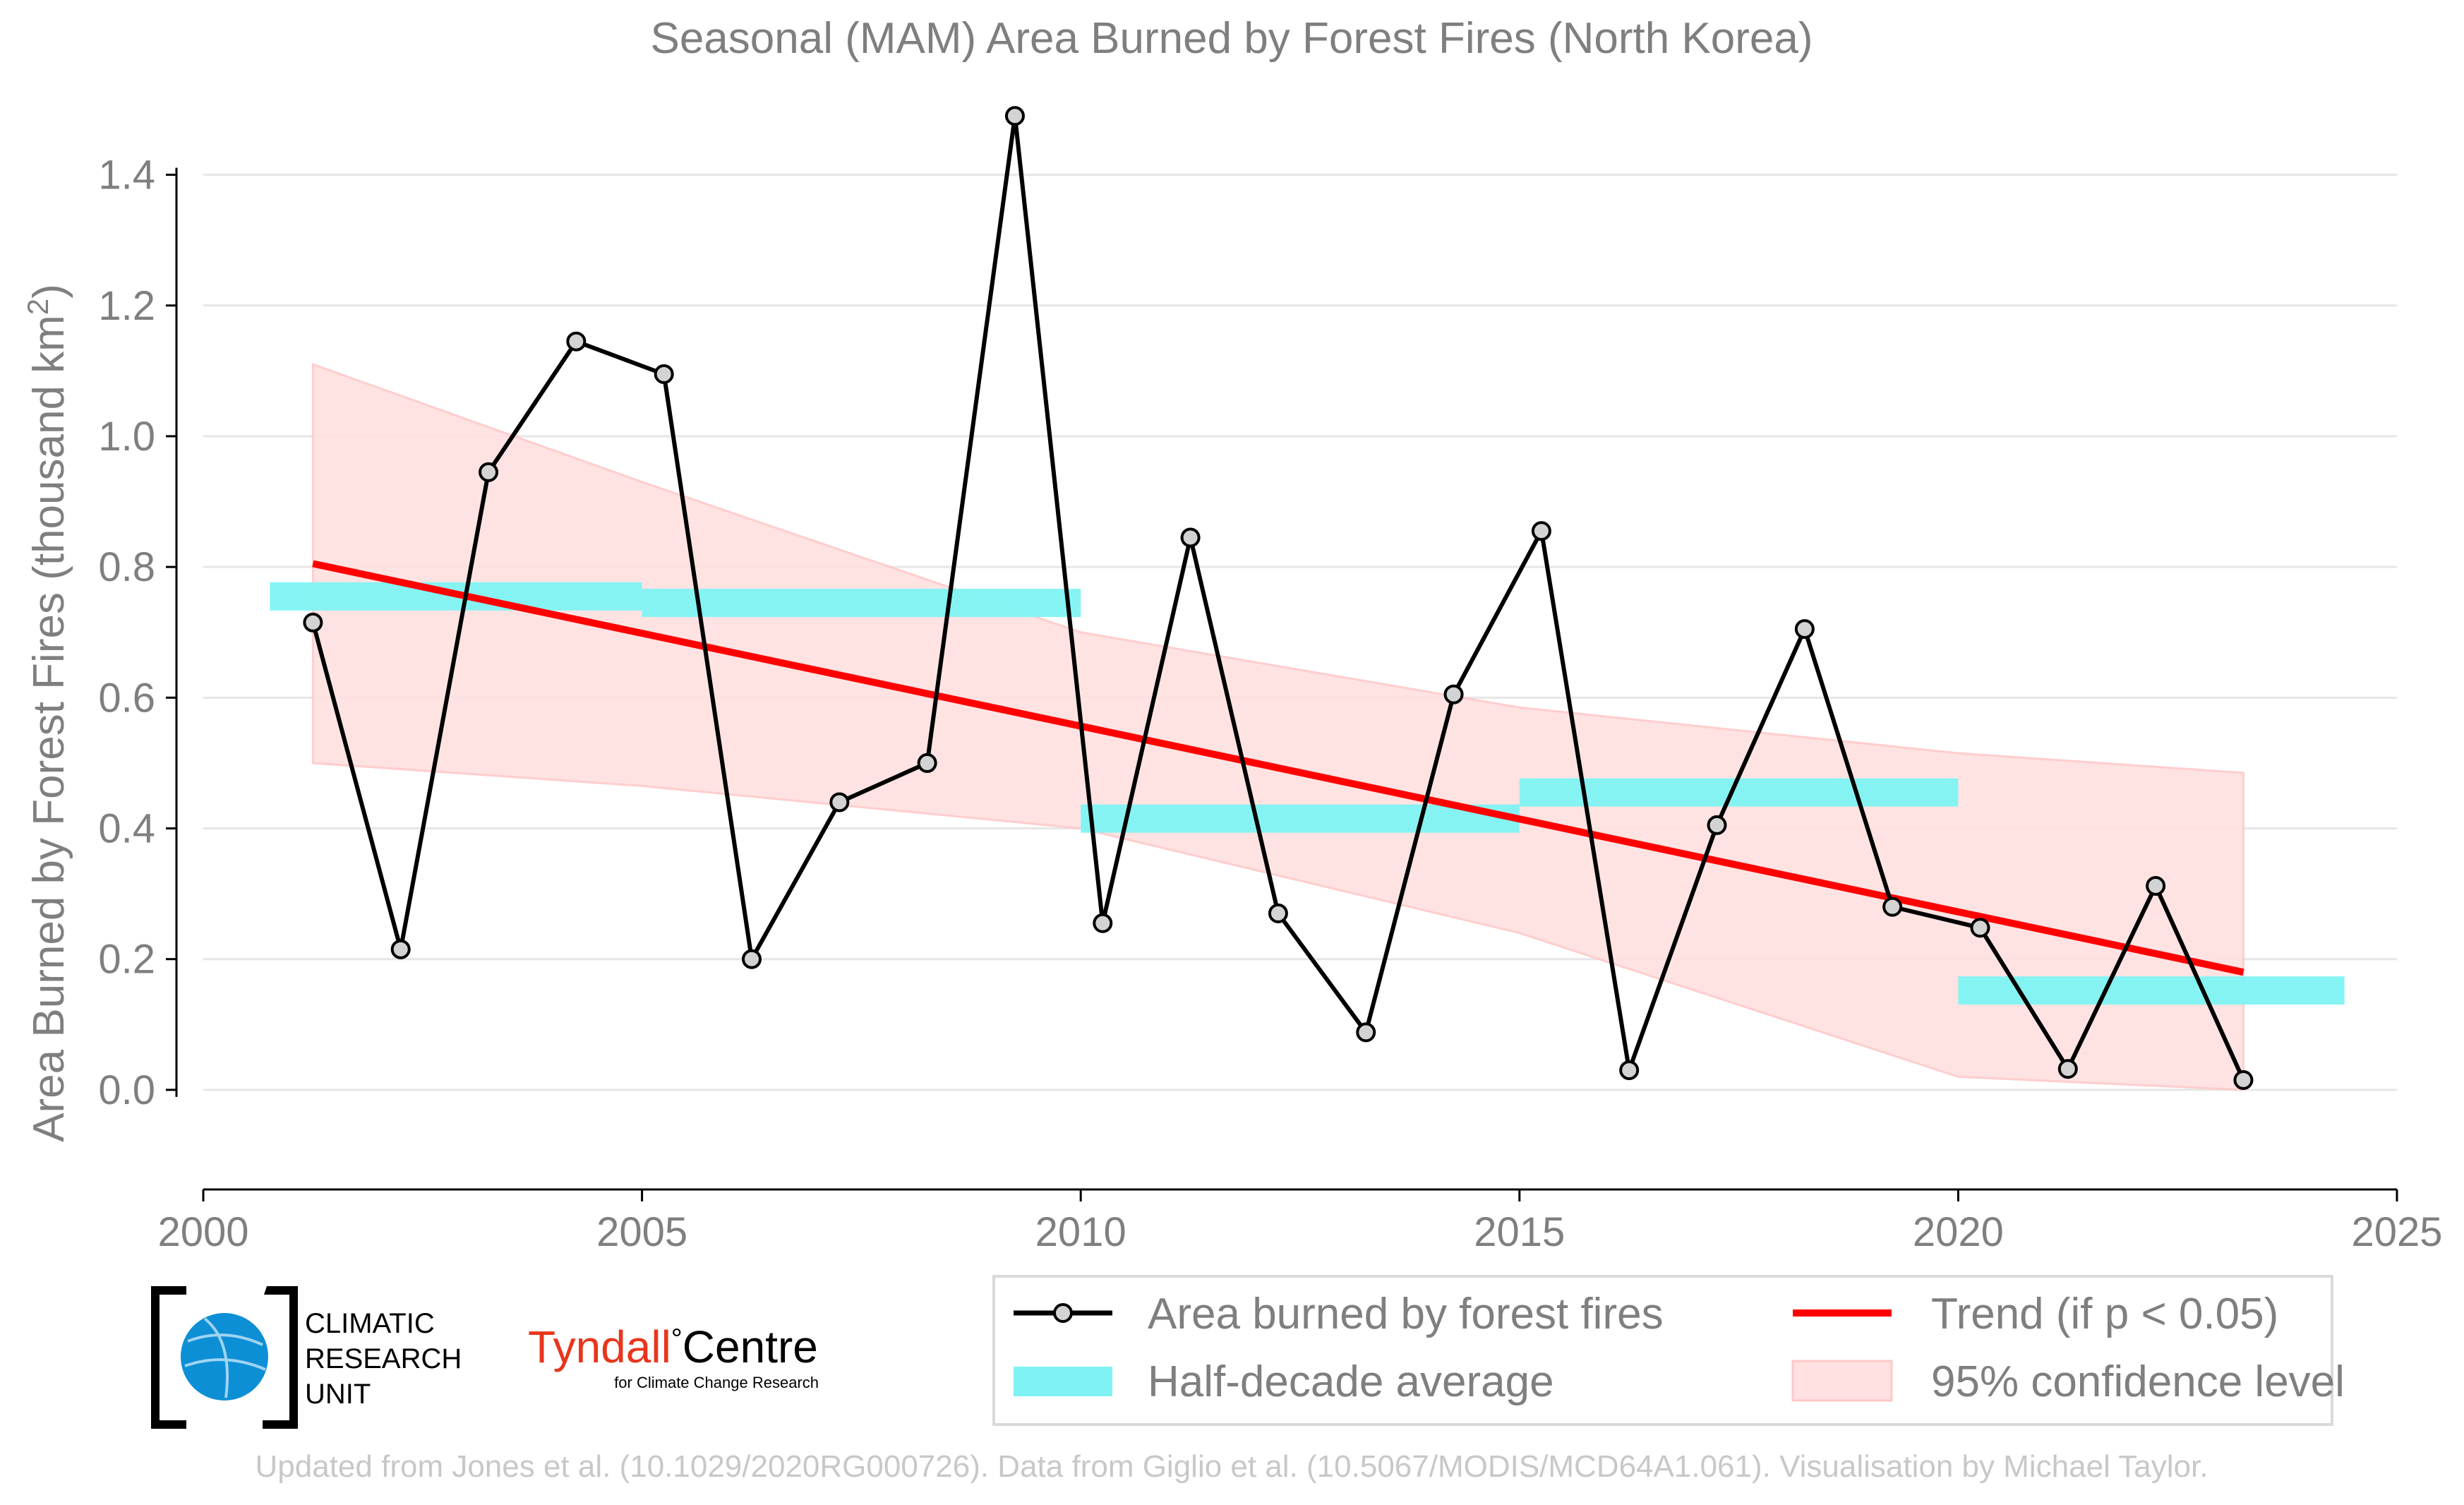 This screenshot has height=1505, width=2464. Describe the element at coordinates (673, 1346) in the screenshot. I see `svg-text: Tyndall°Centre` at that location.